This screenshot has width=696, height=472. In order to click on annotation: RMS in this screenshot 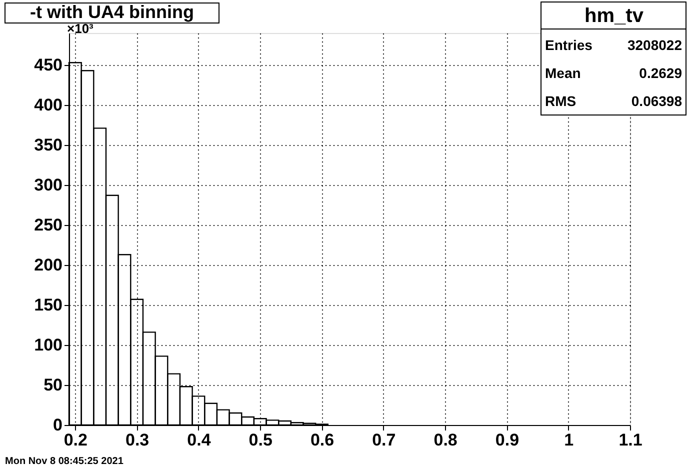, I will do `click(560, 101)`.